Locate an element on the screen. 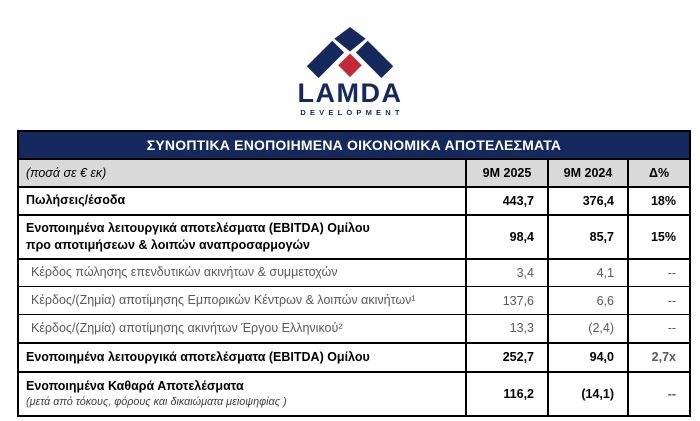 This screenshot has height=421, width=700. value-9m-2025: 3,4 is located at coordinates (507, 272).